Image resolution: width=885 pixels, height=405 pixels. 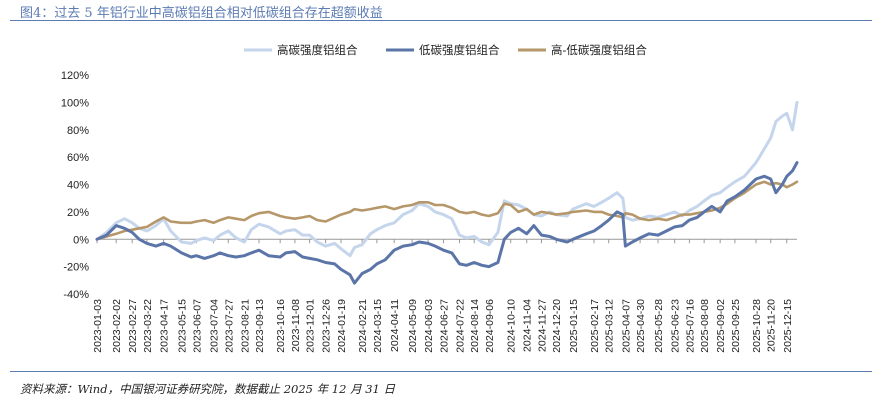 I want to click on x-tick-label: 2023-07-04, so click(x=215, y=326).